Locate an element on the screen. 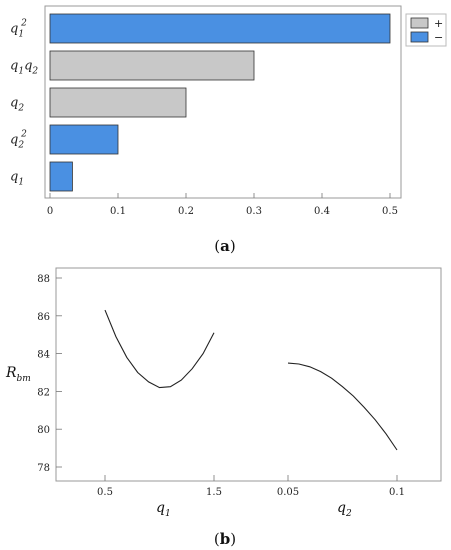 This screenshot has height=550, width=451. y-tick-label: 86 is located at coordinates (43, 317).